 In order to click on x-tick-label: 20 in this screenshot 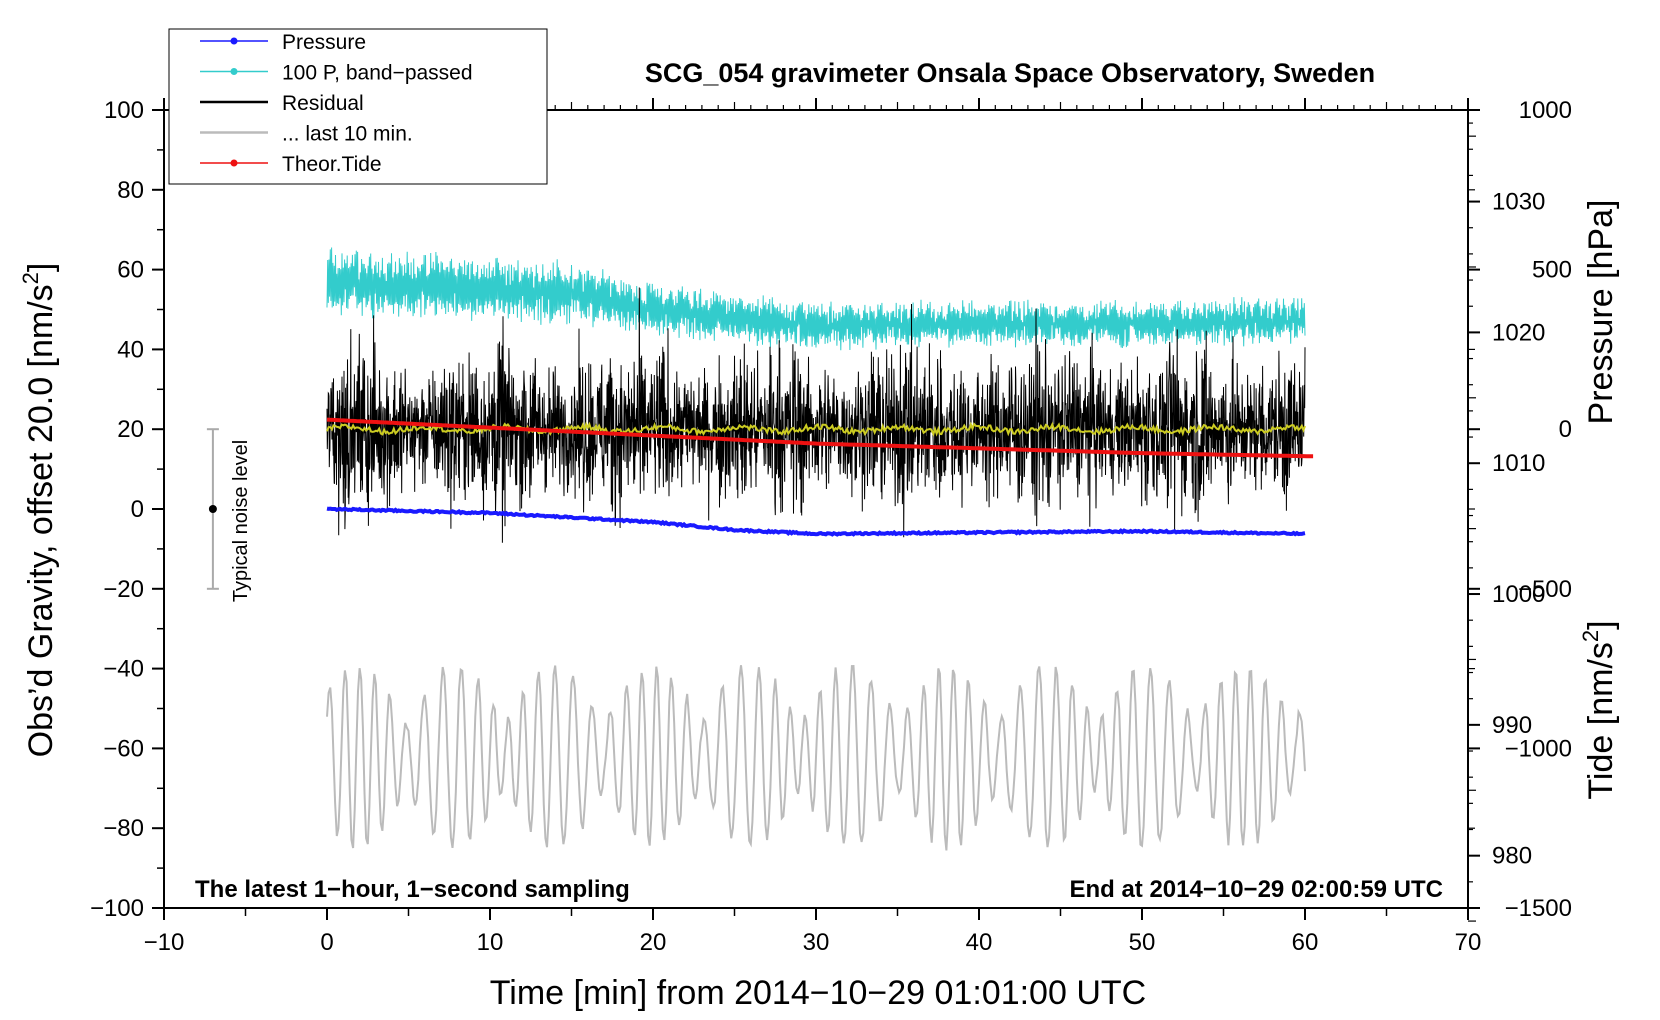, I will do `click(653, 942)`.